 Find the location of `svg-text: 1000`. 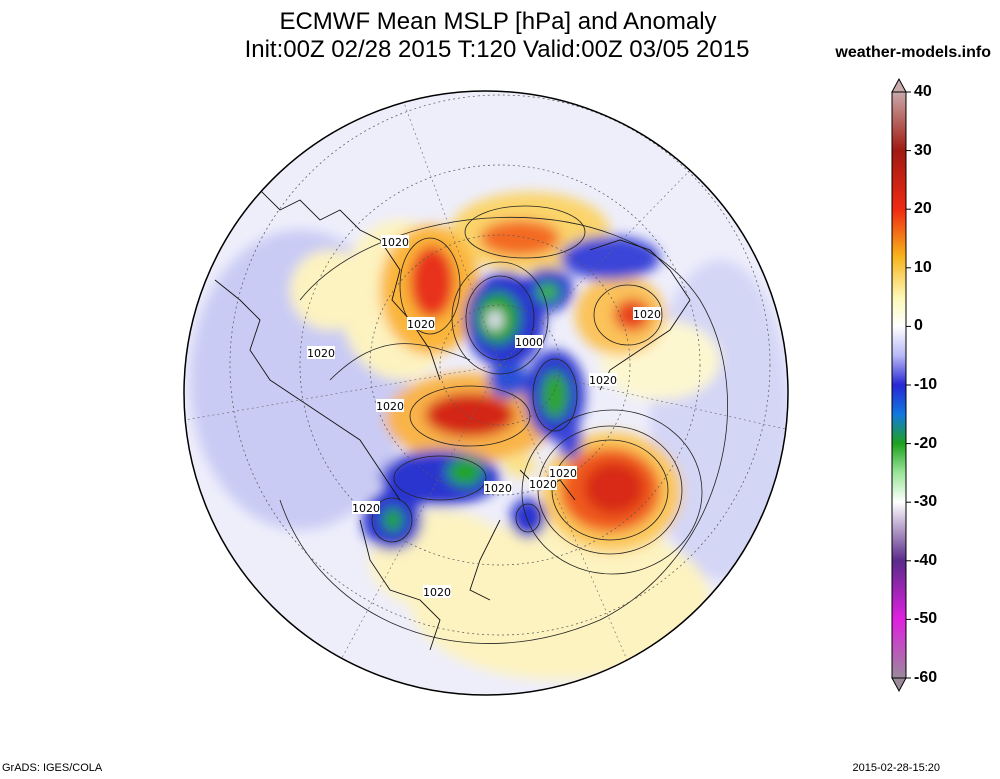

svg-text: 1000 is located at coordinates (529, 342).